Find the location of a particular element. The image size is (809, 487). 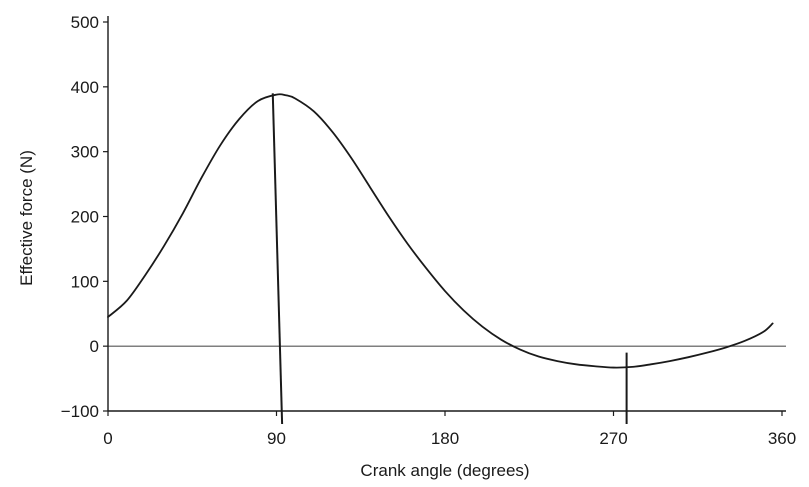

y-tick-label: 300 is located at coordinates (85, 152).